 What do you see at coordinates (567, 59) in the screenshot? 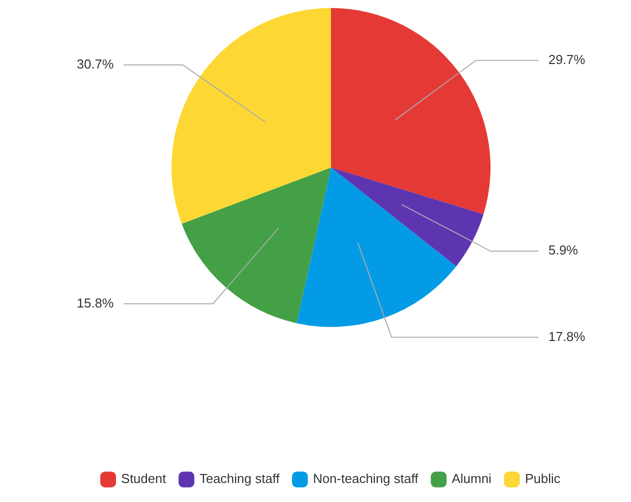
I see `data-label: 29.7%` at bounding box center [567, 59].